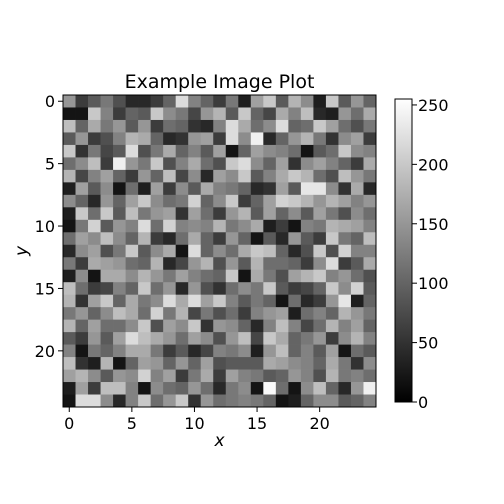 The image size is (504, 504). I want to click on colorbar-tick-label: 0, so click(423, 402).